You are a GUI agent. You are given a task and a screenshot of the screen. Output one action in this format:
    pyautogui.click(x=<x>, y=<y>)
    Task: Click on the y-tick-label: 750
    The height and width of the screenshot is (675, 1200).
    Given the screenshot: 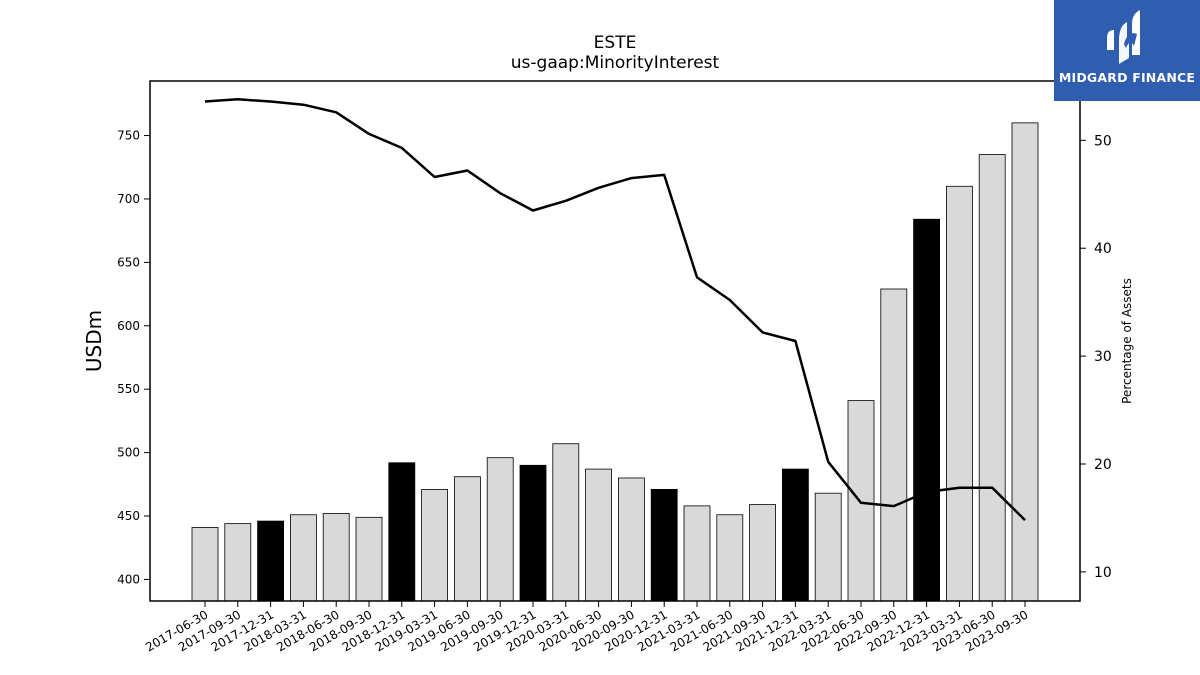 What is the action you would take?
    pyautogui.click(x=128, y=136)
    